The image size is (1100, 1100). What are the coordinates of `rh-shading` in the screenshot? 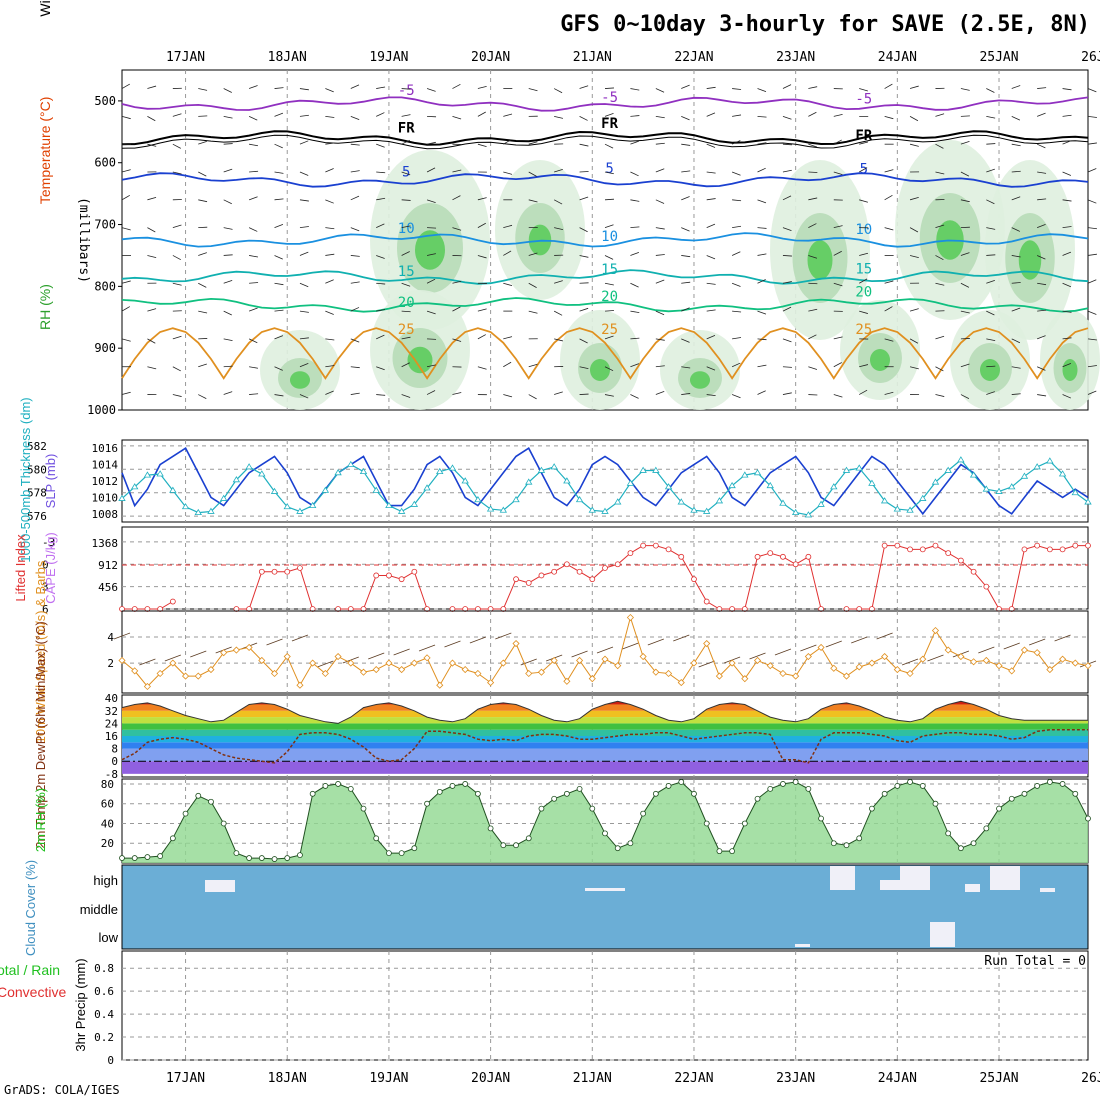 It's located at (430, 250).